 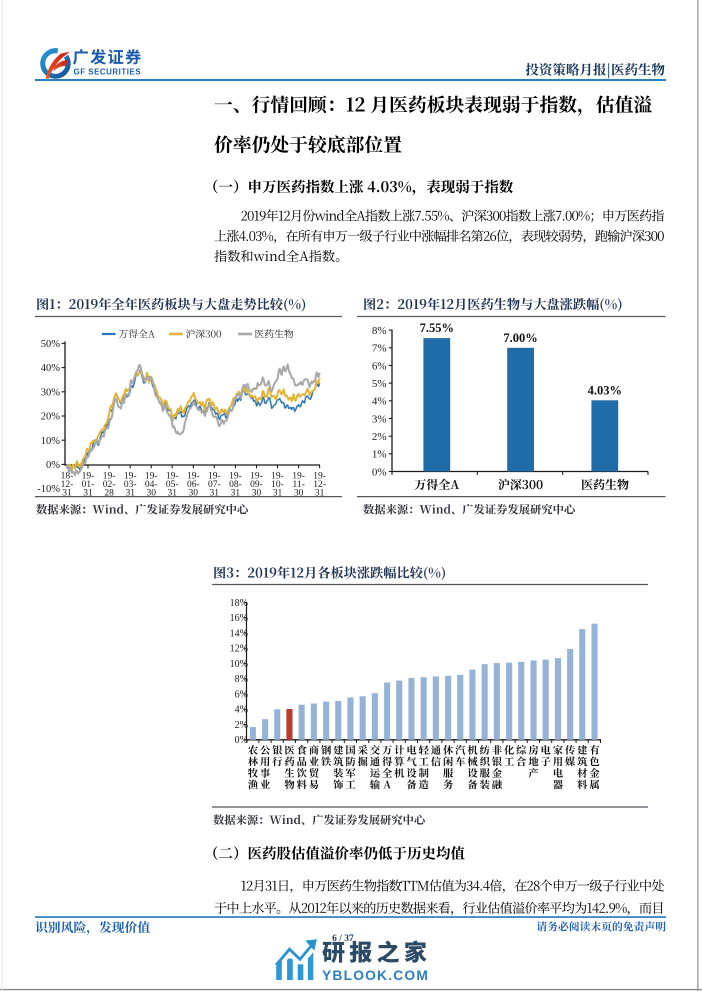 I want to click on svg-text: 7.00%, so click(x=520, y=338).